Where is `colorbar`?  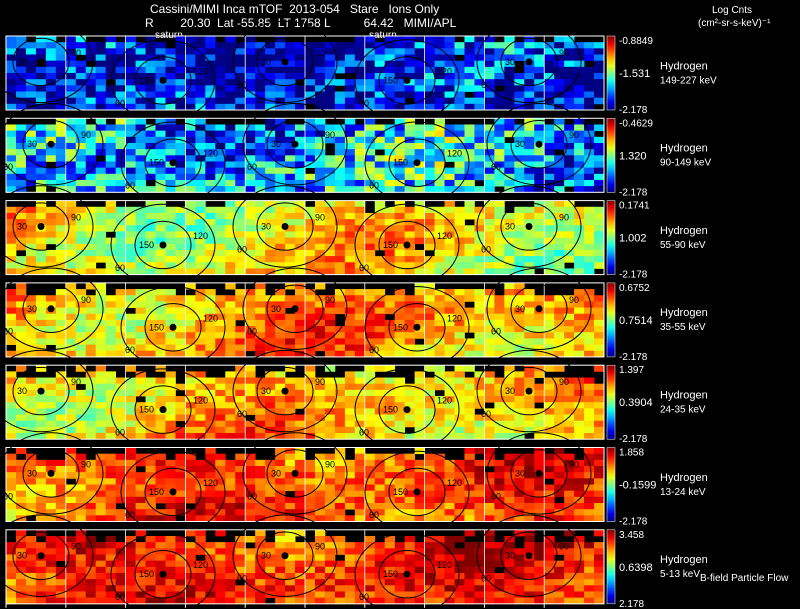 colorbar is located at coordinates (611, 155).